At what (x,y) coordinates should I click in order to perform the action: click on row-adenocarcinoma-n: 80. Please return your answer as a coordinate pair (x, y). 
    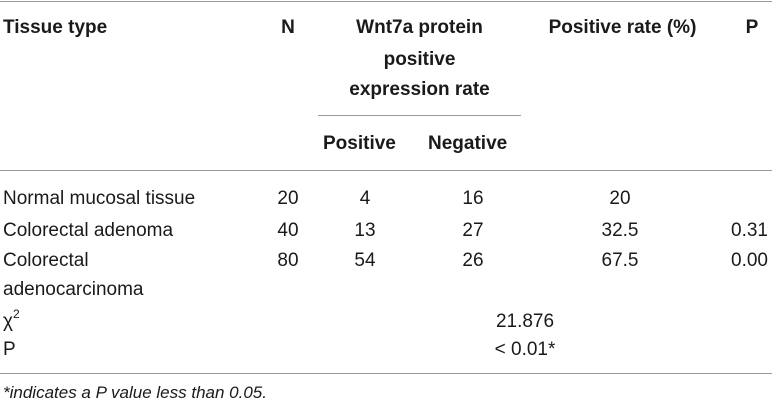
    Looking at the image, I should click on (288, 260).